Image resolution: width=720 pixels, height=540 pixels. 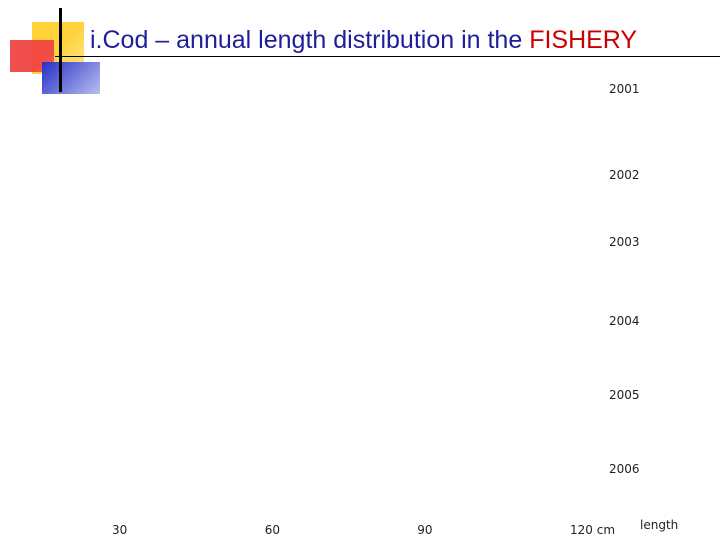 I want to click on x-axis-tick-labels: 30 60 90 120 cm, so click(x=363, y=530).